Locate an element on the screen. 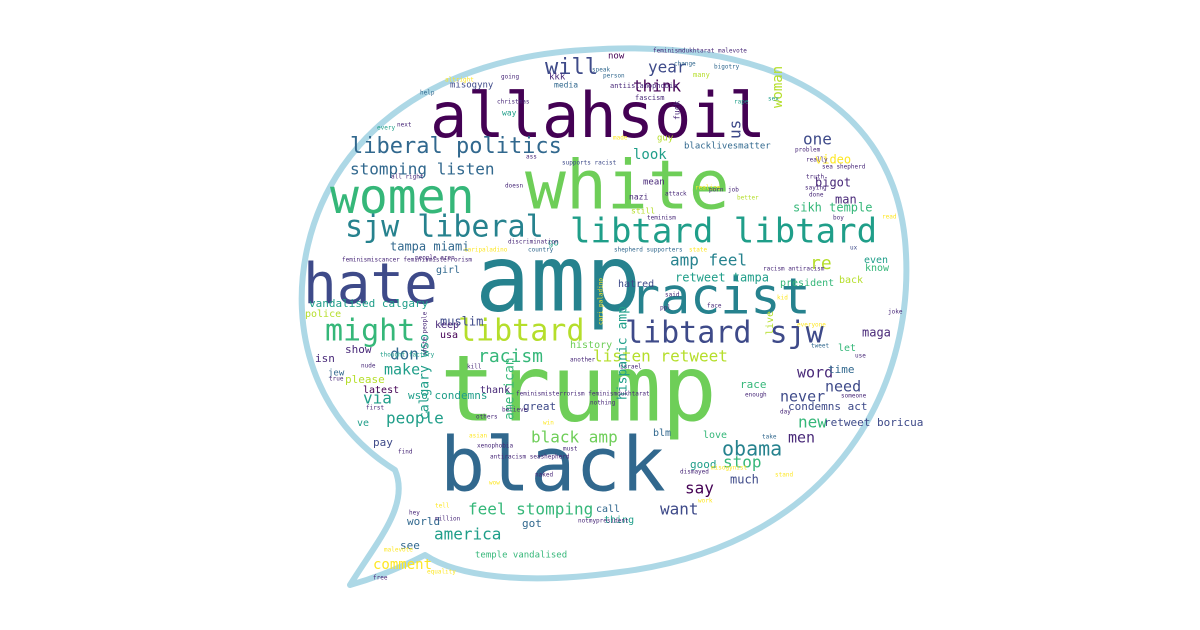 Image resolution: width=1200 pixels, height=630 pixels. word-show: show is located at coordinates (358, 349).